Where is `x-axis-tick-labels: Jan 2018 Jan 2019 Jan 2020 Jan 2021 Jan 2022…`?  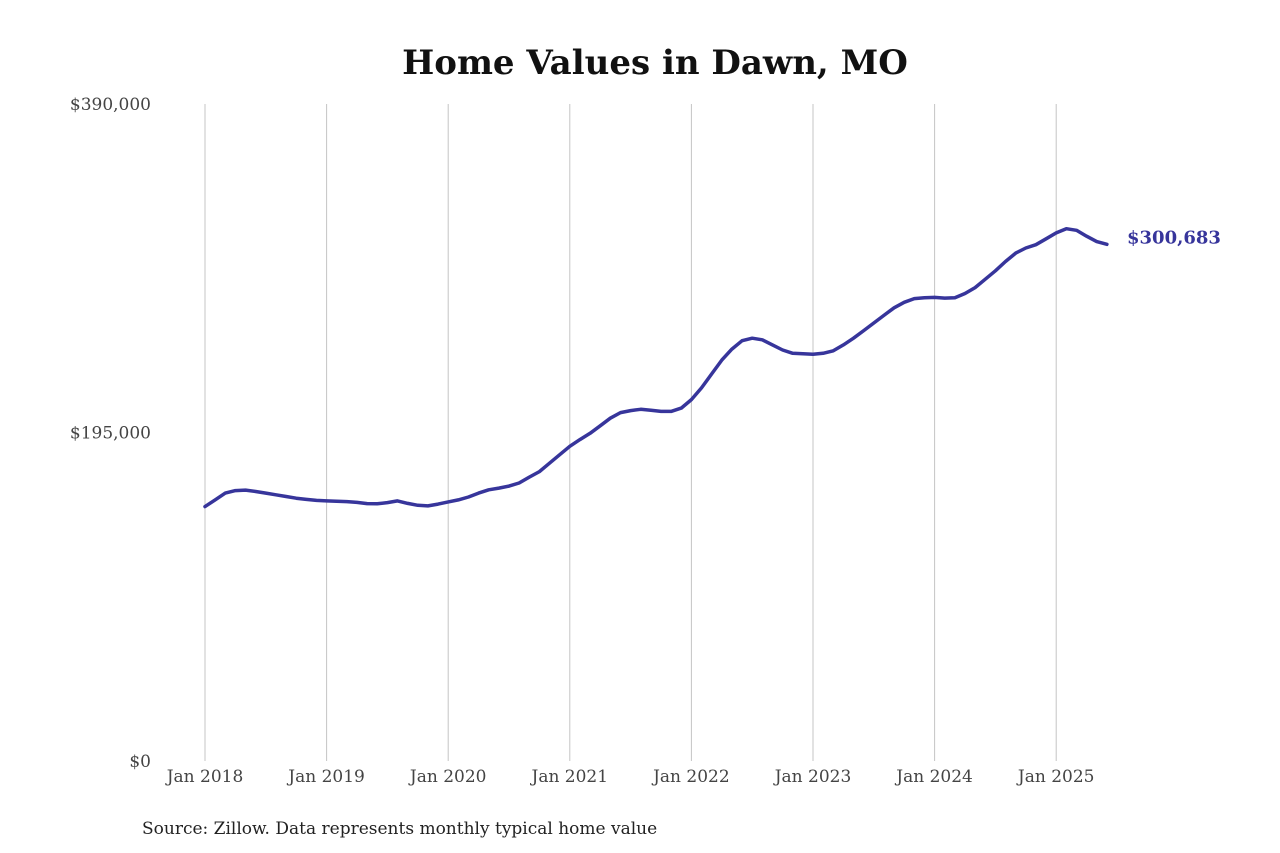
x-axis-tick-labels: Jan 2018 Jan 2019 Jan 2020 Jan 2021 Jan 2022… is located at coordinates (630, 777).